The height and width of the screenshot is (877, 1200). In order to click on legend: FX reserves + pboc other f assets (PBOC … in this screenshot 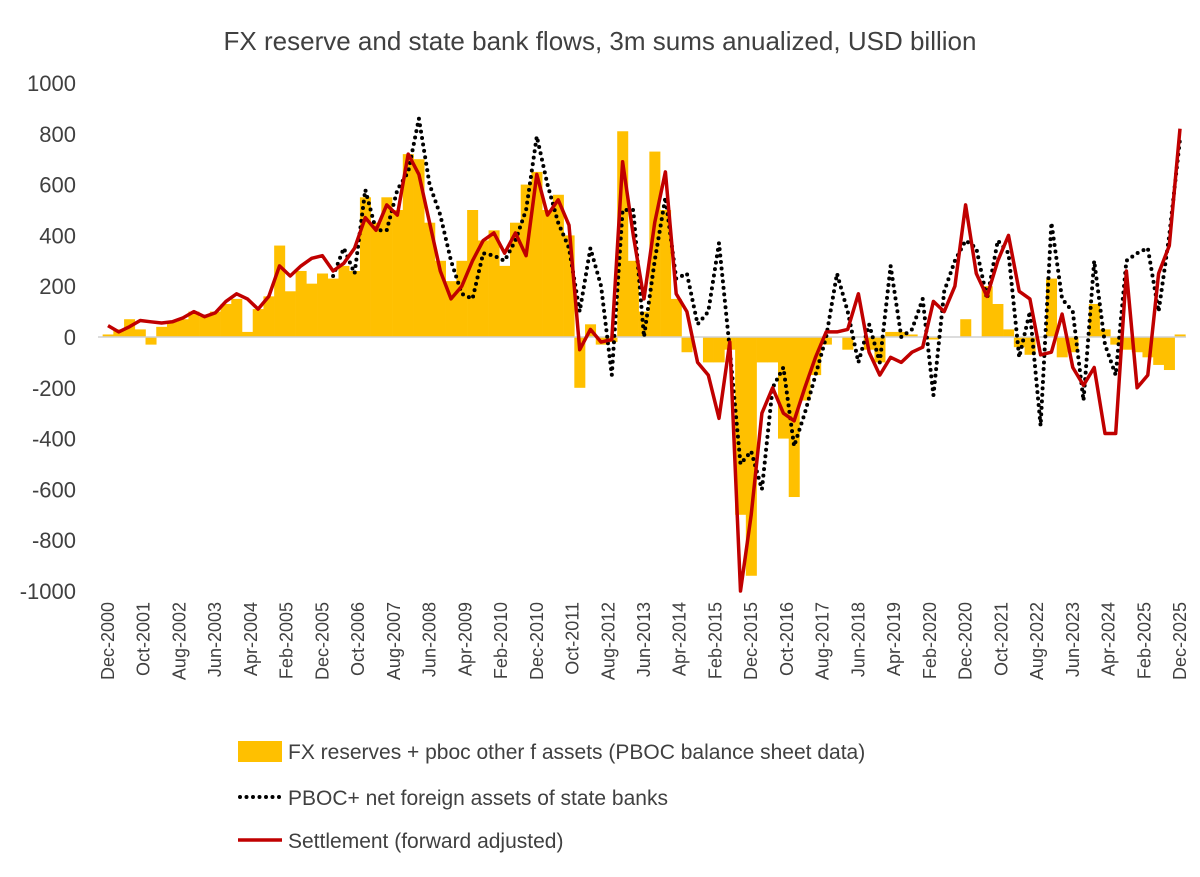, I will do `click(551, 797)`.